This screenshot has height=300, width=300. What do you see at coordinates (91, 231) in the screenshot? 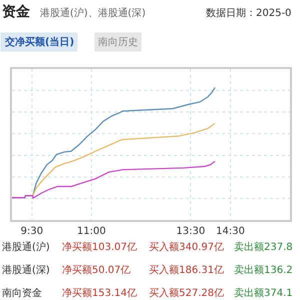
I see `x-tick-label: 11:00` at bounding box center [91, 231].